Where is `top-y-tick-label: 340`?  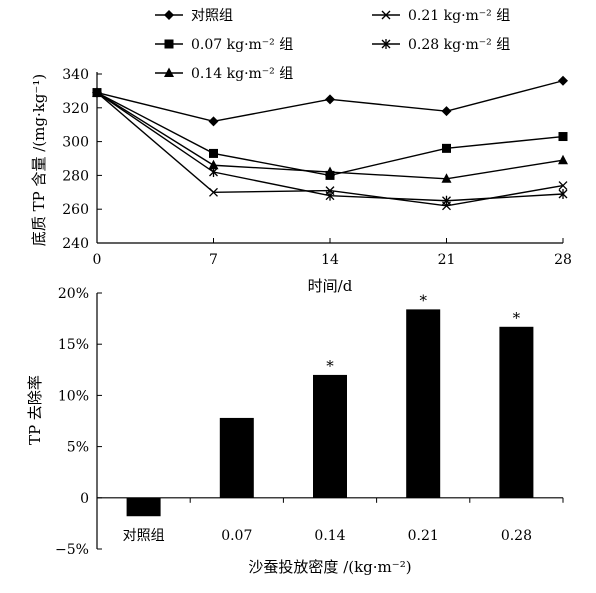 top-y-tick-label: 340 is located at coordinates (75, 75).